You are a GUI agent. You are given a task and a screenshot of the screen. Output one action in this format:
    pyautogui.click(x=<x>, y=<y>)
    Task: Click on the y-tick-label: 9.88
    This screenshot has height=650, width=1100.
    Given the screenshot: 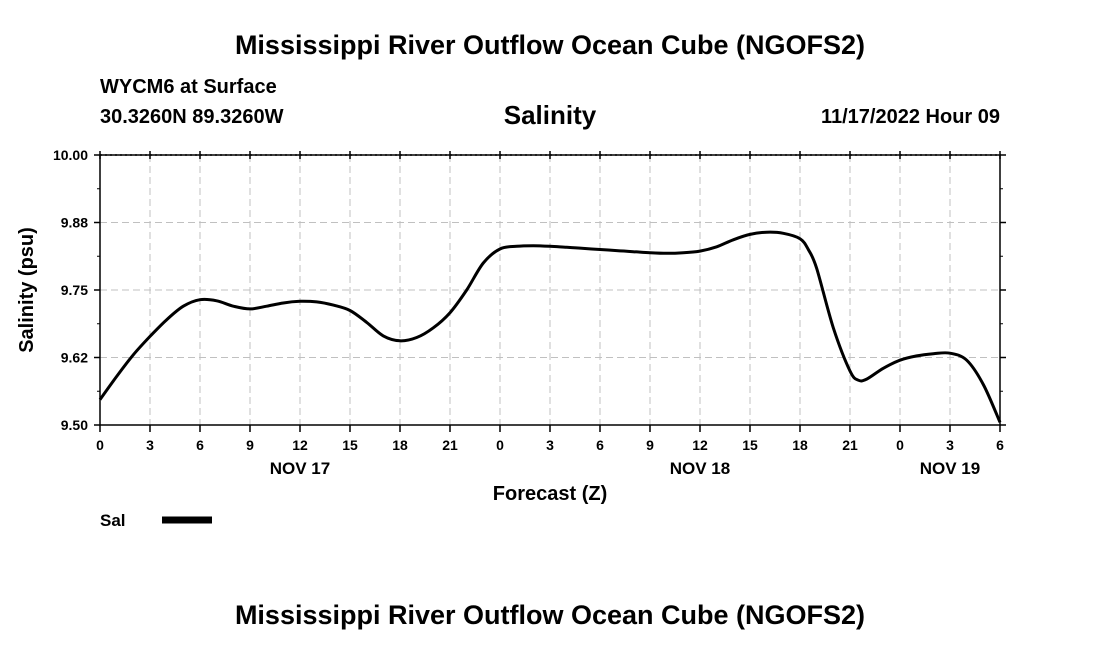 What is the action you would take?
    pyautogui.click(x=74, y=223)
    